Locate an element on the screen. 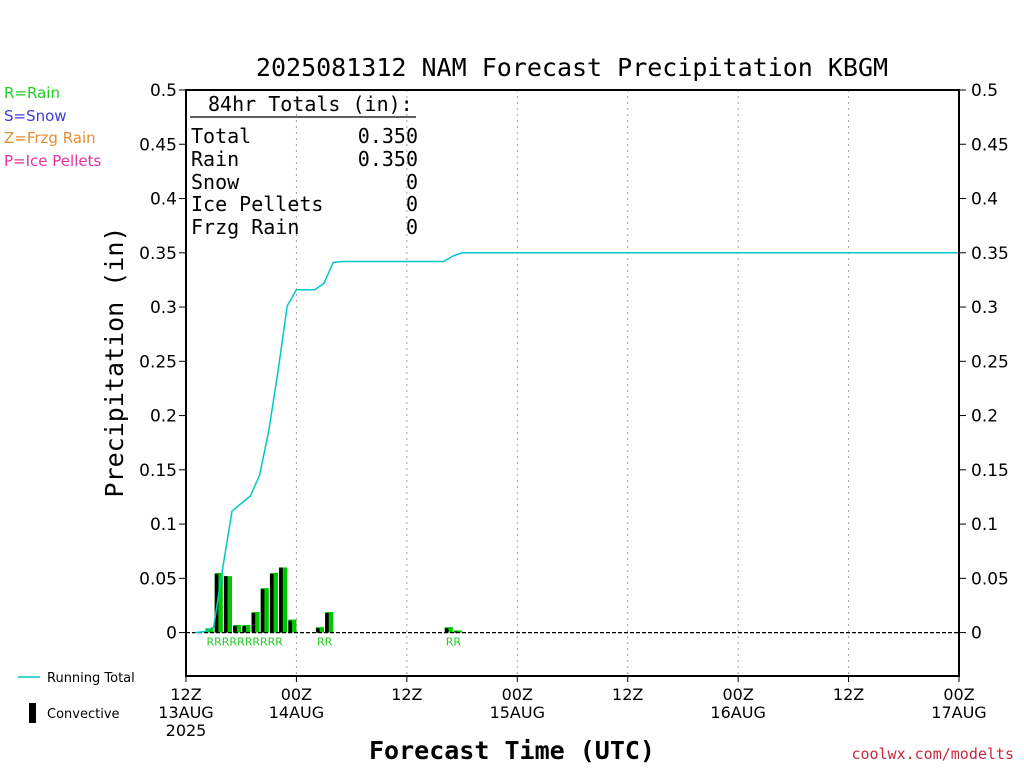 The image size is (1024, 768). x-tick-label-3-0: 00Z is located at coordinates (517, 694).